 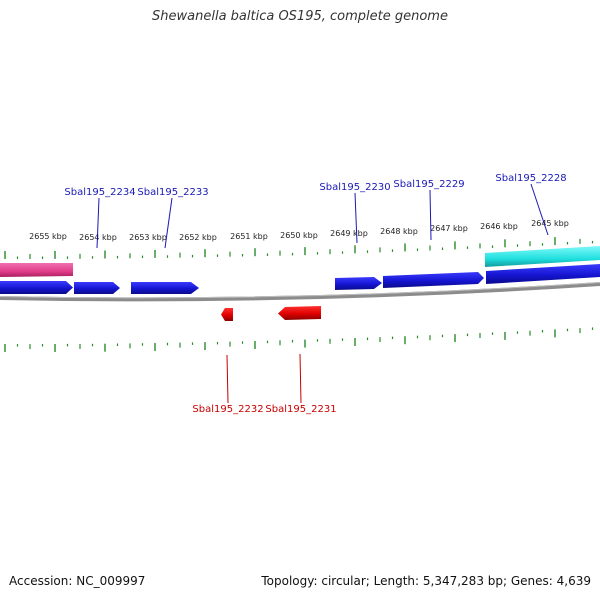 What do you see at coordinates (300, 292) in the screenshot?
I see `genome-backbone` at bounding box center [300, 292].